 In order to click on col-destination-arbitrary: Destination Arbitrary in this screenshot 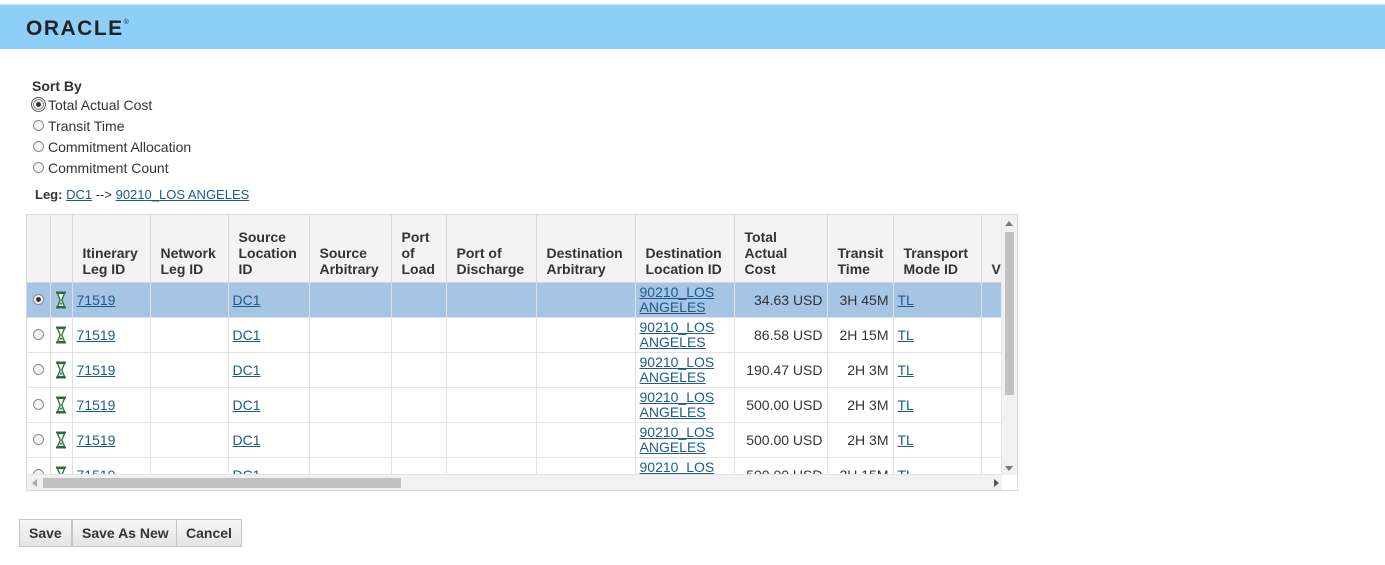, I will do `click(586, 249)`.